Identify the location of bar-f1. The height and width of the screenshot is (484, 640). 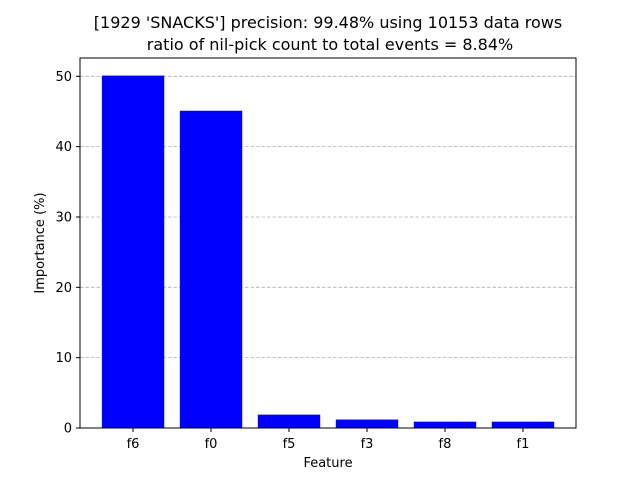
(523, 424).